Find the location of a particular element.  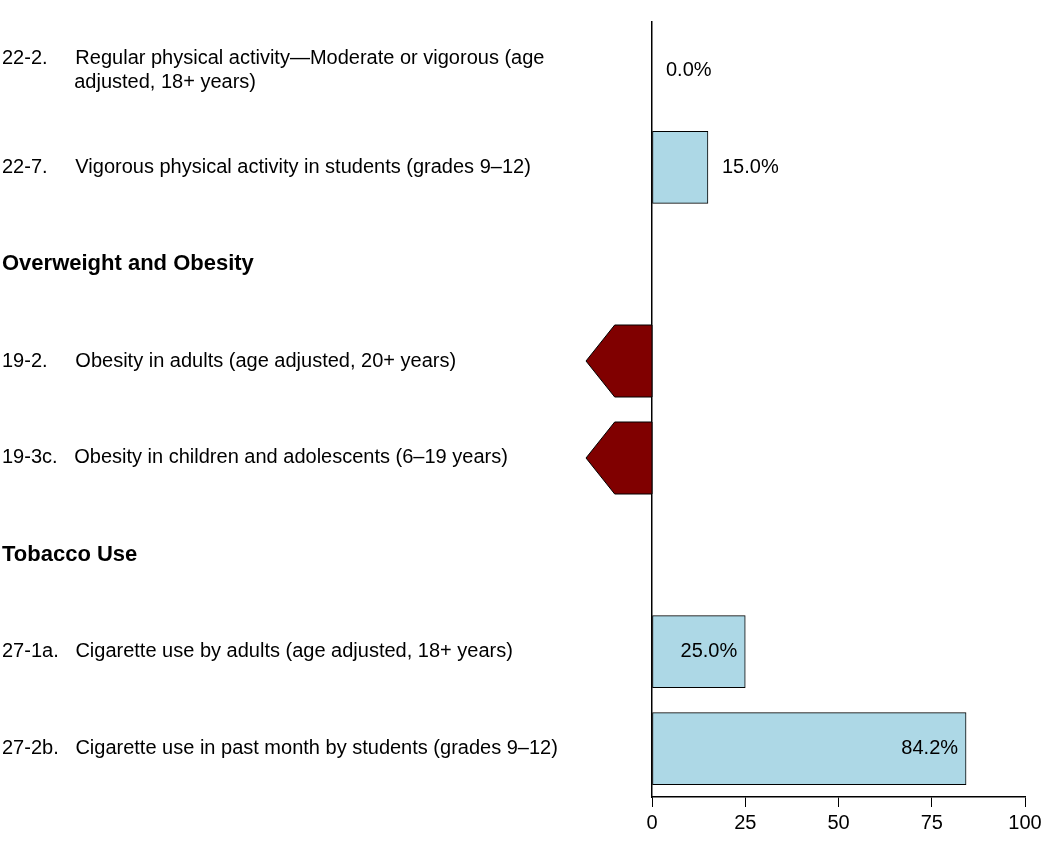

y-tick-label: 19-3c. Obesity in children and adolescents (6–19 years) is located at coordinates (255, 456).